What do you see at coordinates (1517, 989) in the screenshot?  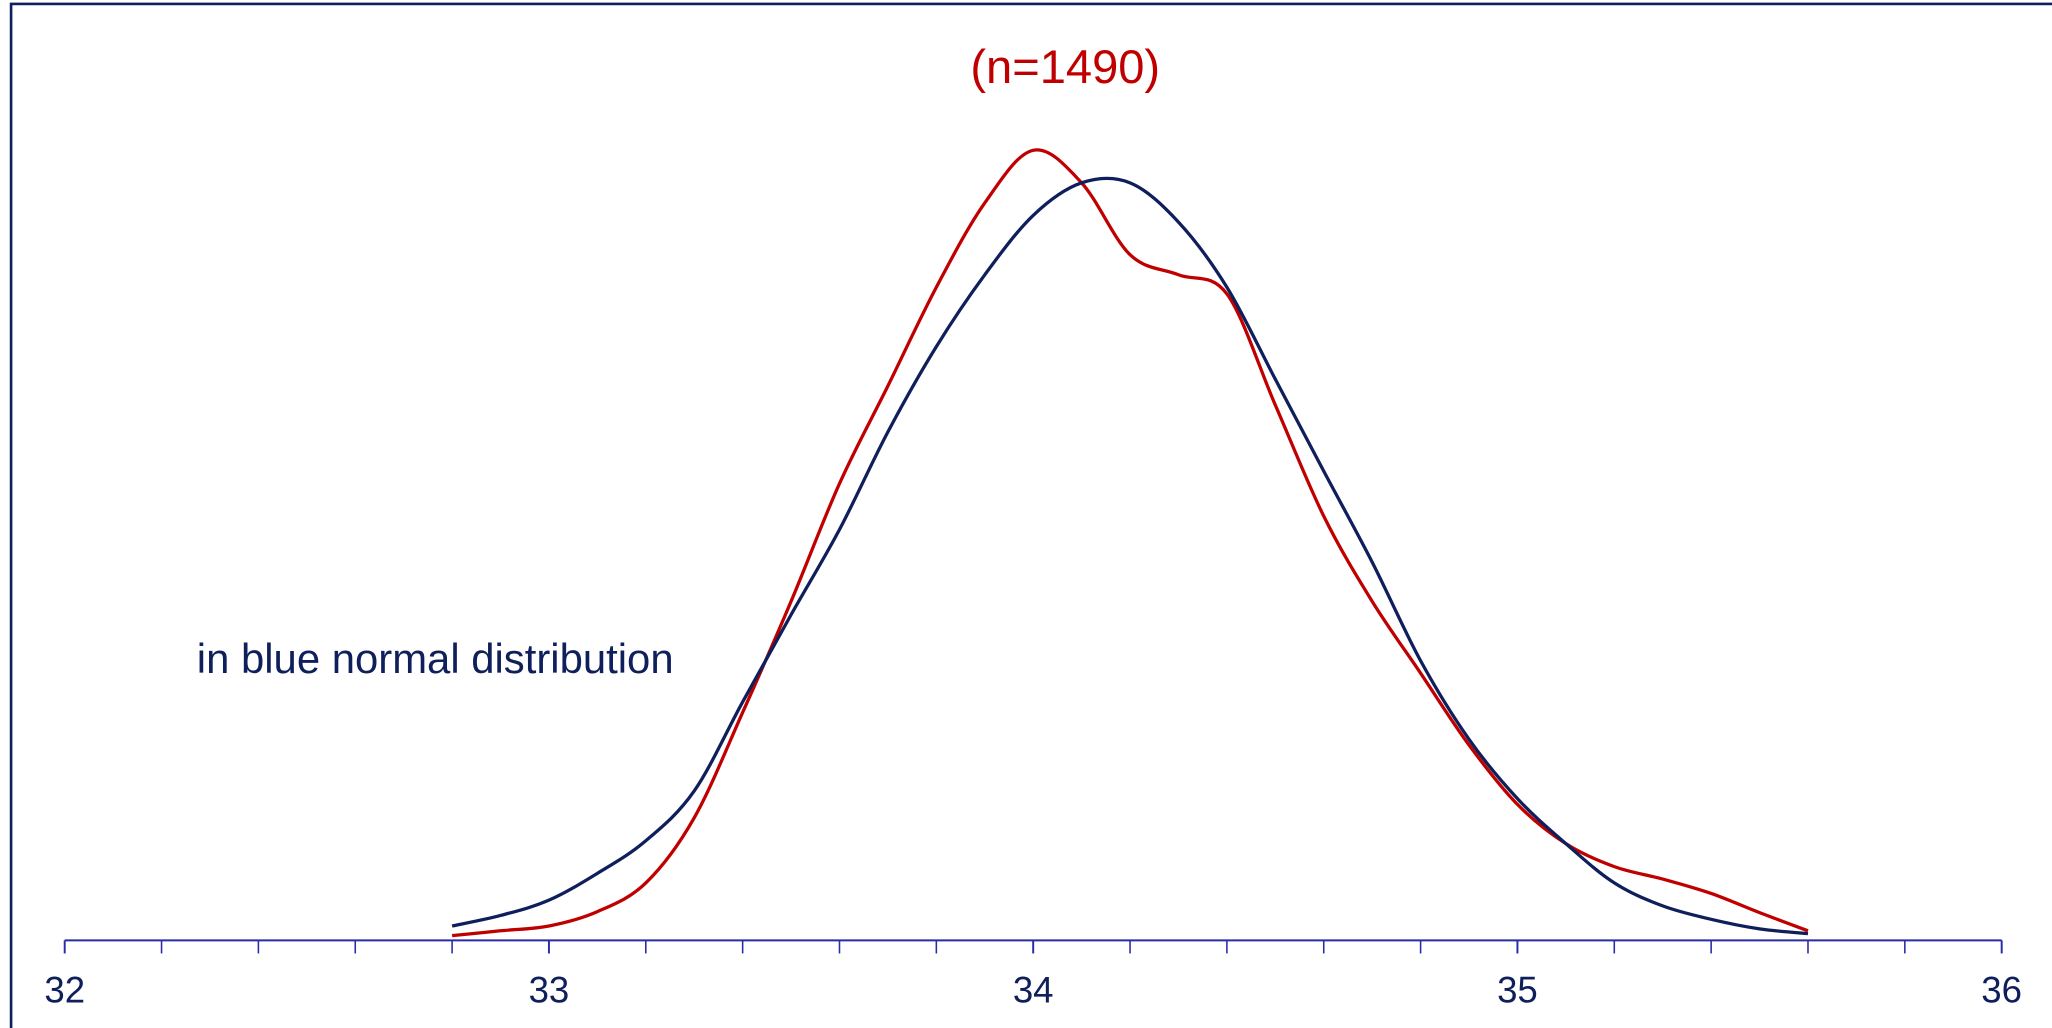 I see `x-tick-label: 35` at bounding box center [1517, 989].